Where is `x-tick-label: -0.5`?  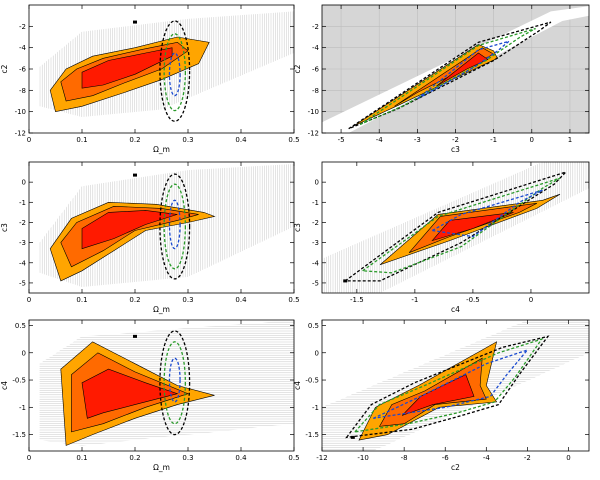 x-tick-label: -0.5 is located at coordinates (473, 300).